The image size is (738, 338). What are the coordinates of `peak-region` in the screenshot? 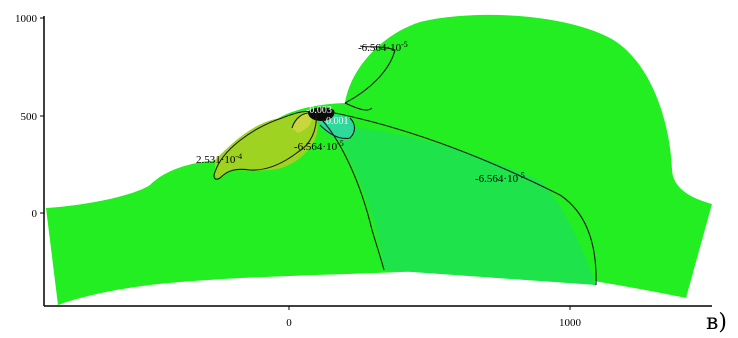 It's located at (302, 122).